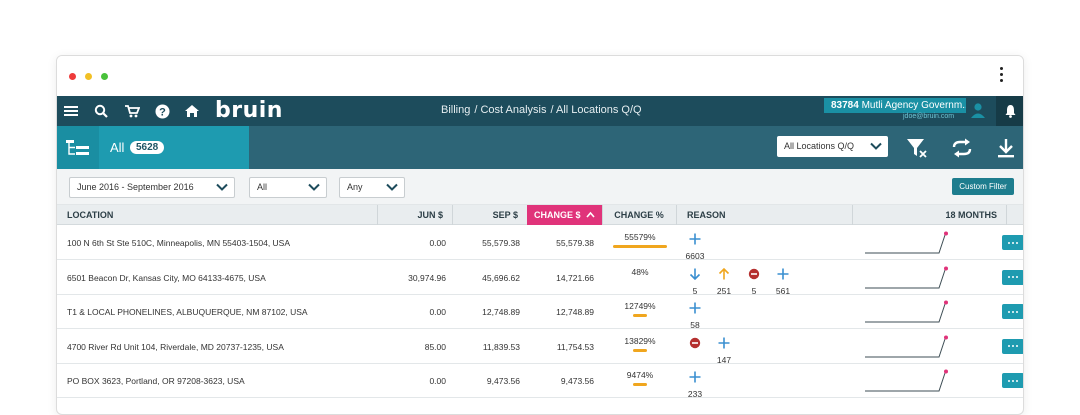  Describe the element at coordinates (503, 381) in the screenshot. I see `sep-cell: 9,473.56` at that location.